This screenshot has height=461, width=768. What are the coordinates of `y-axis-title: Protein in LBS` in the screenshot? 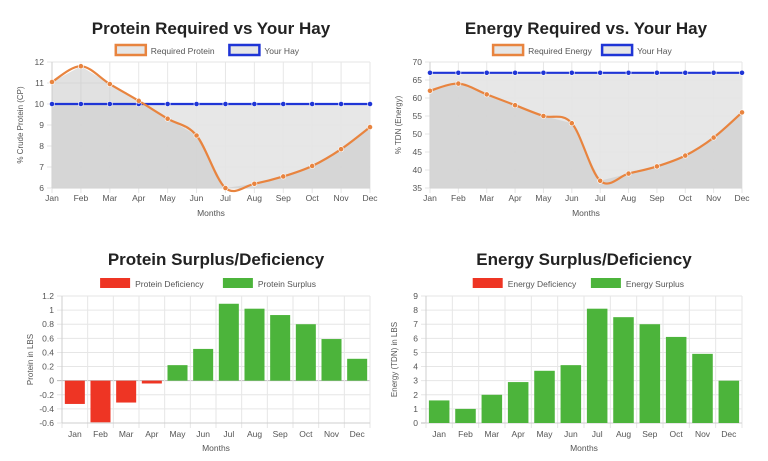 It's located at (30, 359).